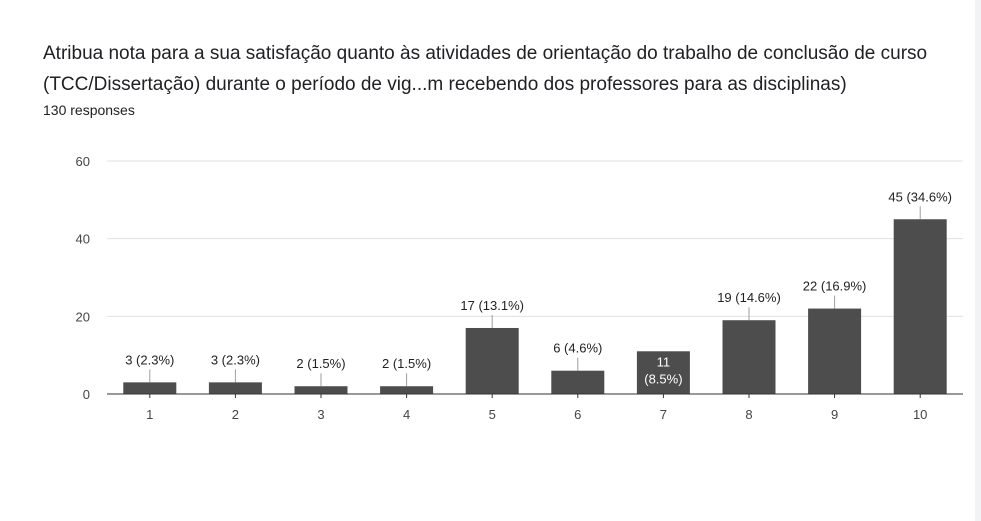  What do you see at coordinates (86, 394) in the screenshot?
I see `y-tick-label: 0` at bounding box center [86, 394].